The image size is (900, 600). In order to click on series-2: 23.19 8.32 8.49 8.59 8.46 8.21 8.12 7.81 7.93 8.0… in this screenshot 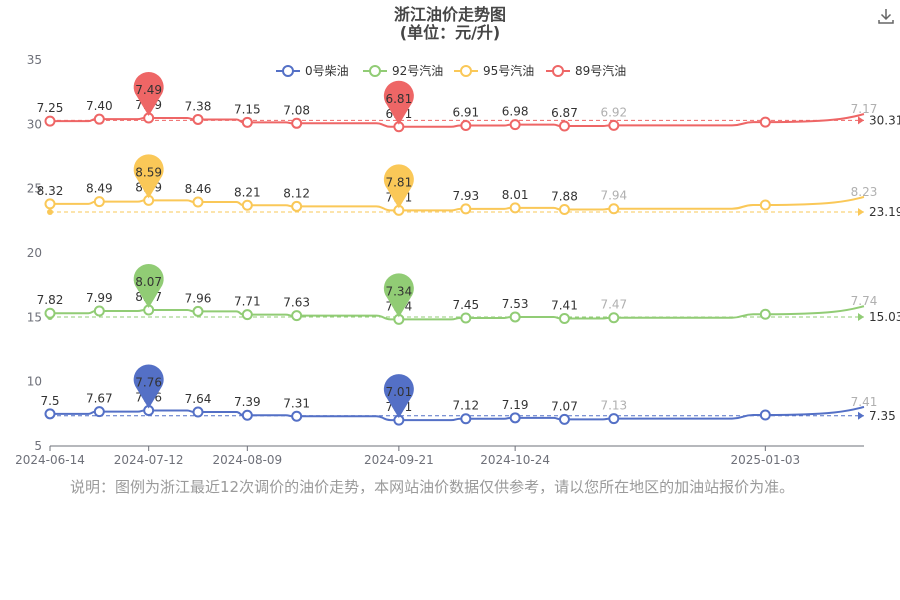, I will do `click(468, 186)`.